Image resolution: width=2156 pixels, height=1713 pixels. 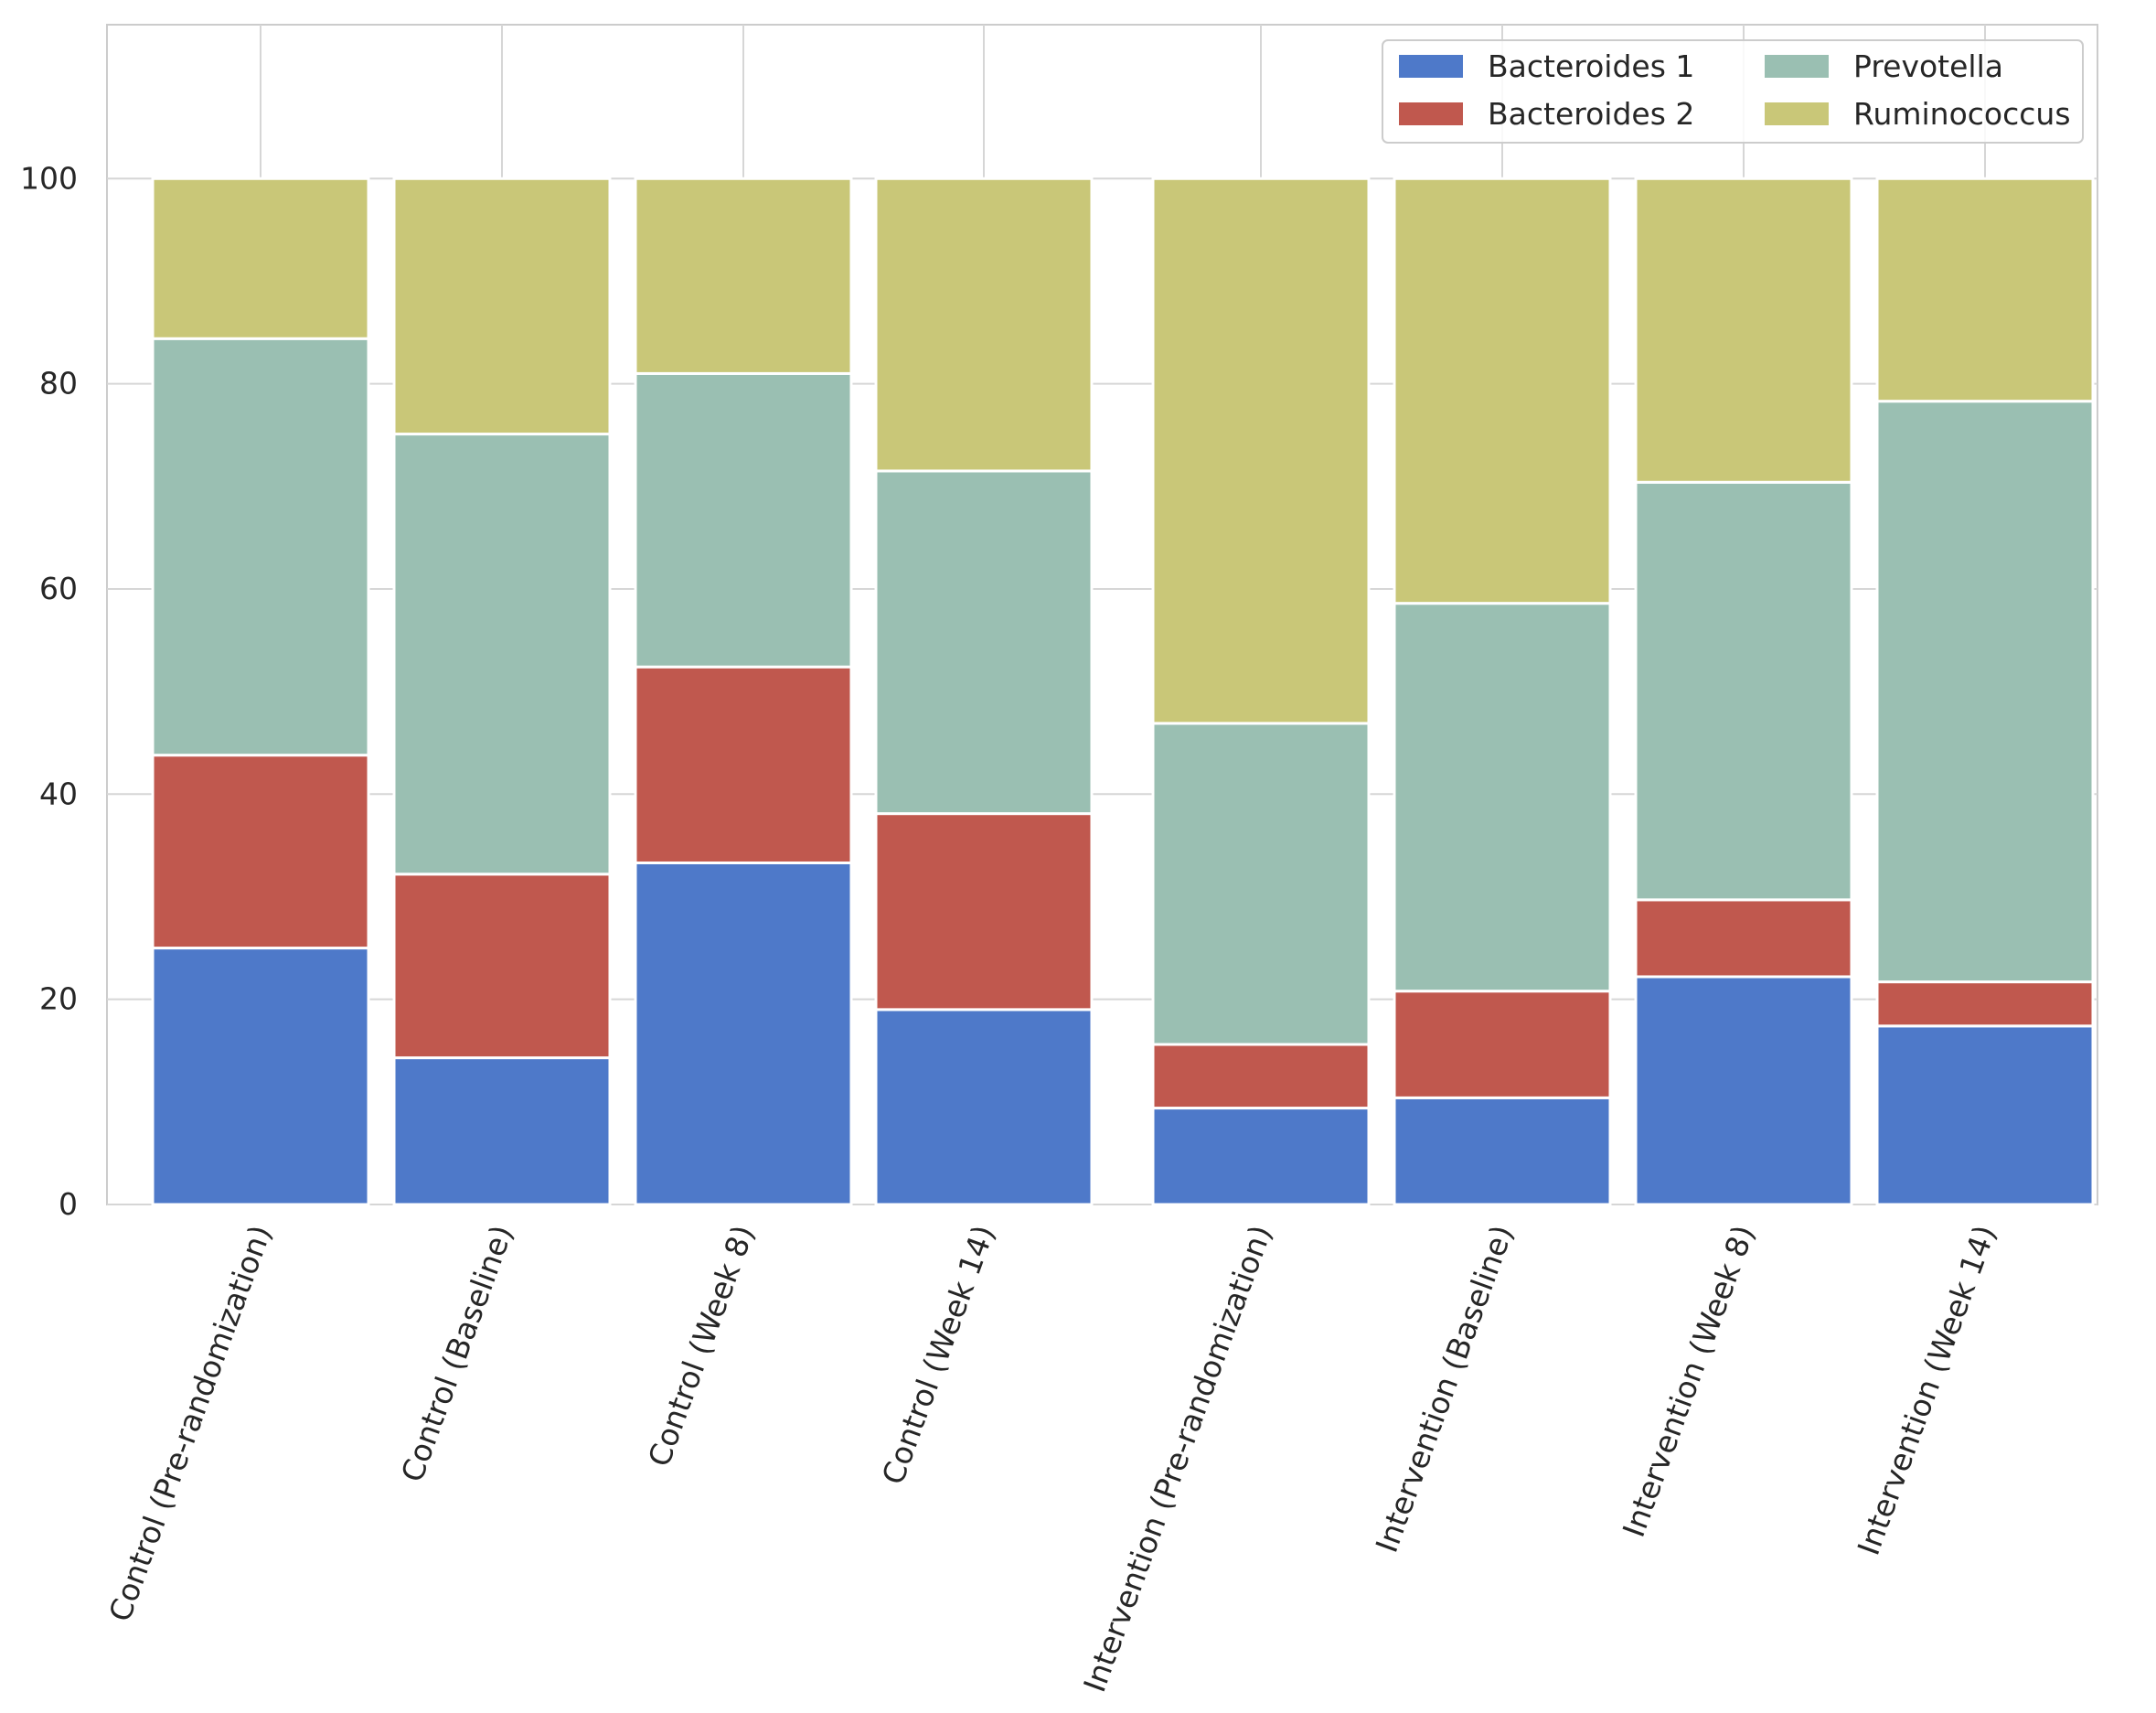 What do you see at coordinates (58, 793) in the screenshot?
I see `y-tick-label: 40` at bounding box center [58, 793].